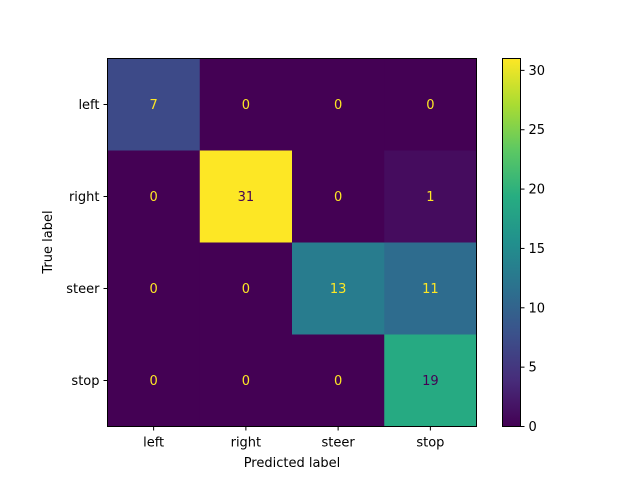 This screenshot has height=484, width=640. I want to click on colorbar: 0 5 10 15 20 25 30, so click(524, 246).